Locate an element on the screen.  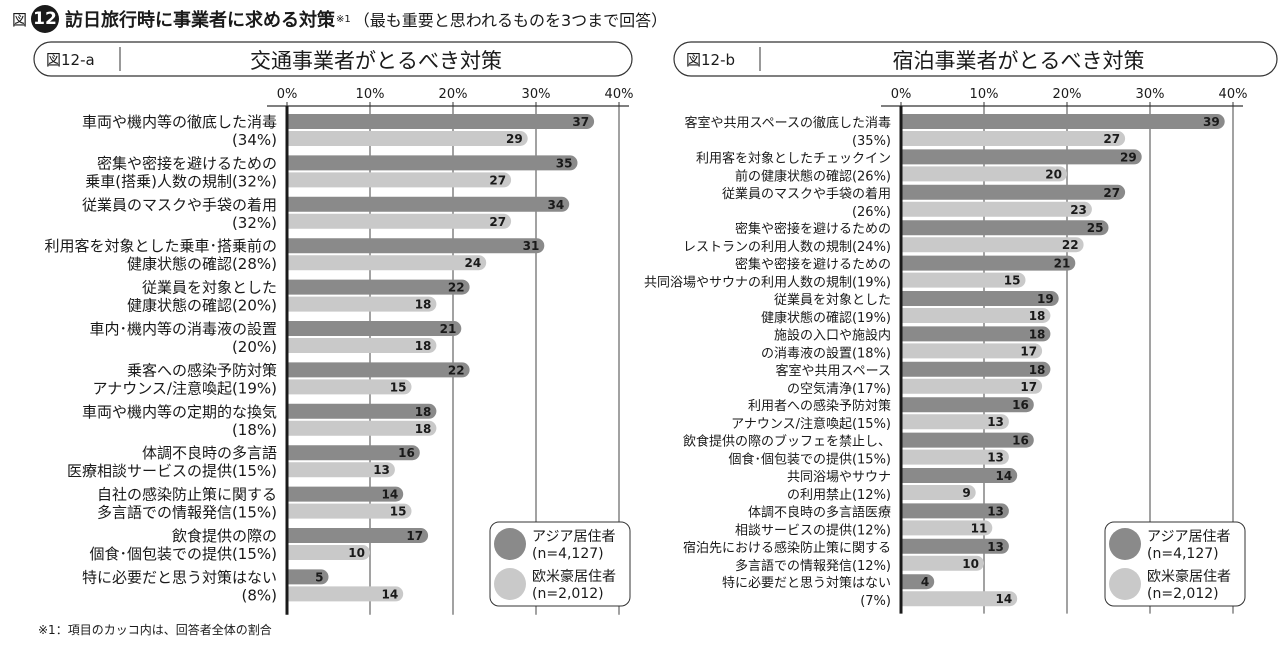
figure-prefix: 図 is located at coordinates (20, 19).